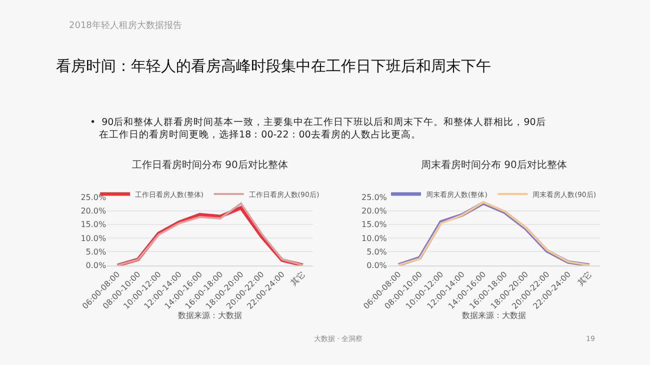  What do you see at coordinates (210, 165) in the screenshot?
I see `chart-title: 工作日看房时间分布 90后对比整体` at bounding box center [210, 165].